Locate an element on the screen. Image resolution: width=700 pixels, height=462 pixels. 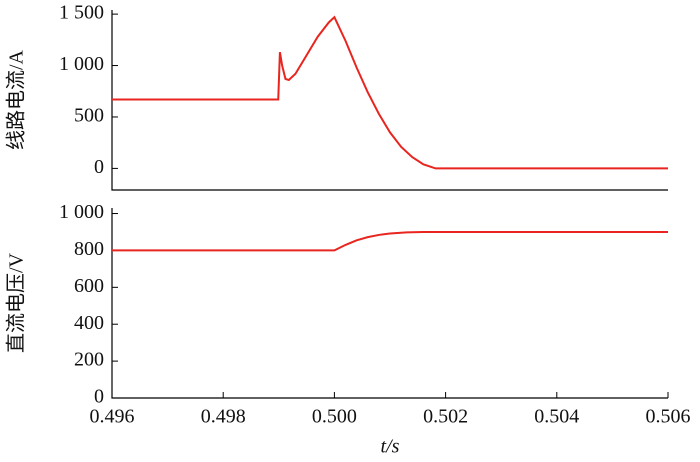
x-tick-label: 0.504 is located at coordinates (556, 417).